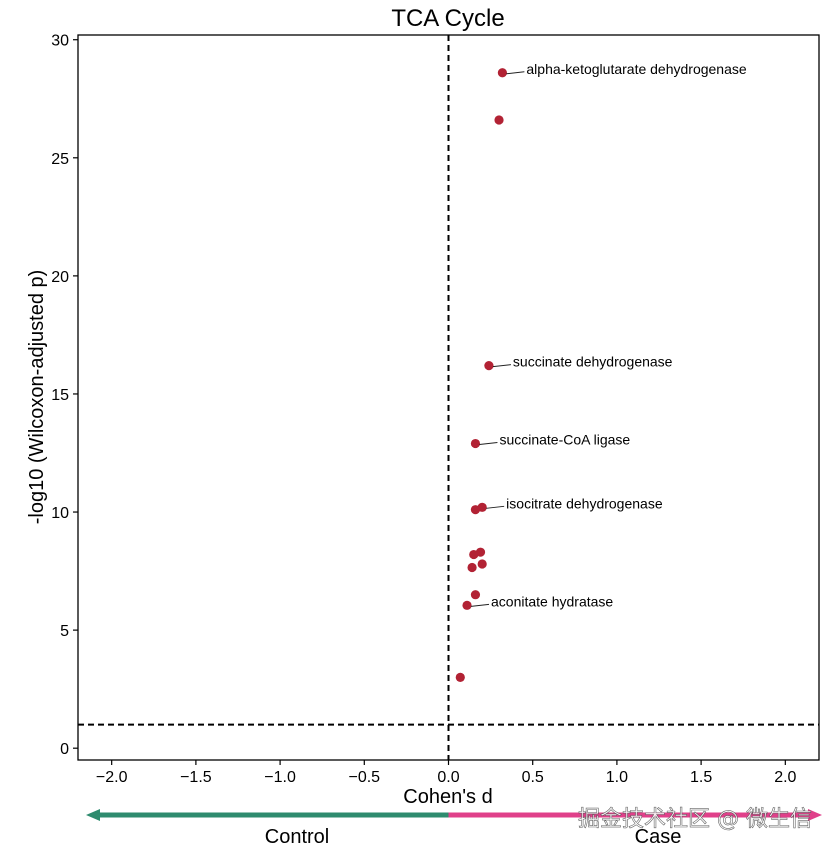  What do you see at coordinates (564, 440) in the screenshot?
I see `point-annotation: succinate-CoA ligase` at bounding box center [564, 440].